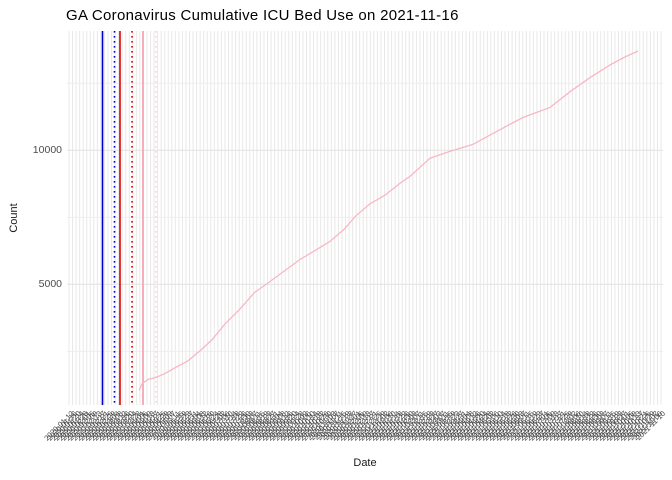 The height and width of the screenshot is (480, 672). Describe the element at coordinates (14, 218) in the screenshot. I see `y-axis-title: Count` at that location.